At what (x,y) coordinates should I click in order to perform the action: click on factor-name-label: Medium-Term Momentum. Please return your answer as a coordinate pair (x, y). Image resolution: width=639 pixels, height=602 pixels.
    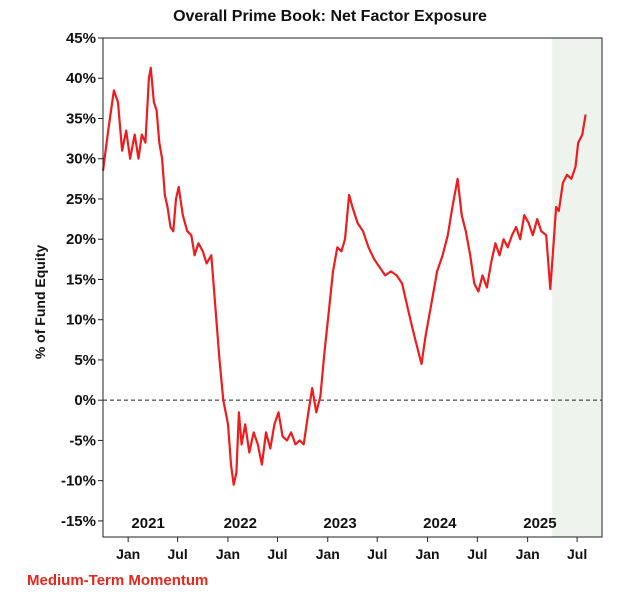
    Looking at the image, I should click on (117, 580).